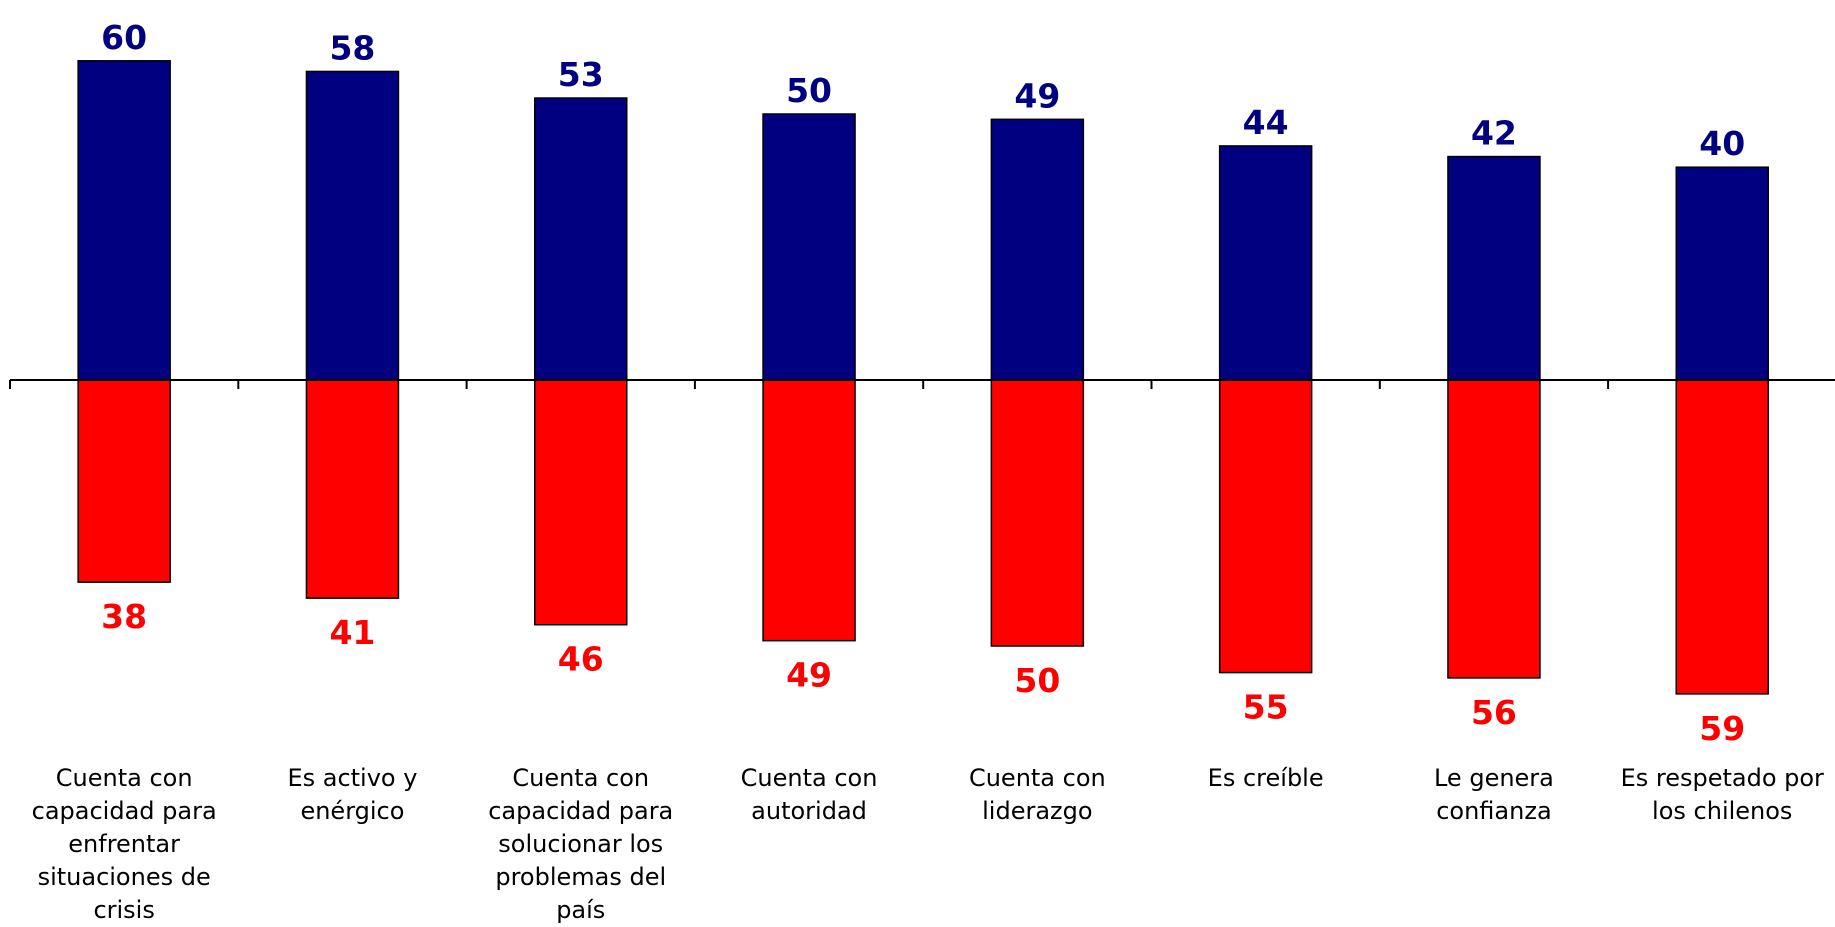 The height and width of the screenshot is (927, 1835). What do you see at coordinates (352, 632) in the screenshot?
I see `data-label-negative-2: 41` at bounding box center [352, 632].